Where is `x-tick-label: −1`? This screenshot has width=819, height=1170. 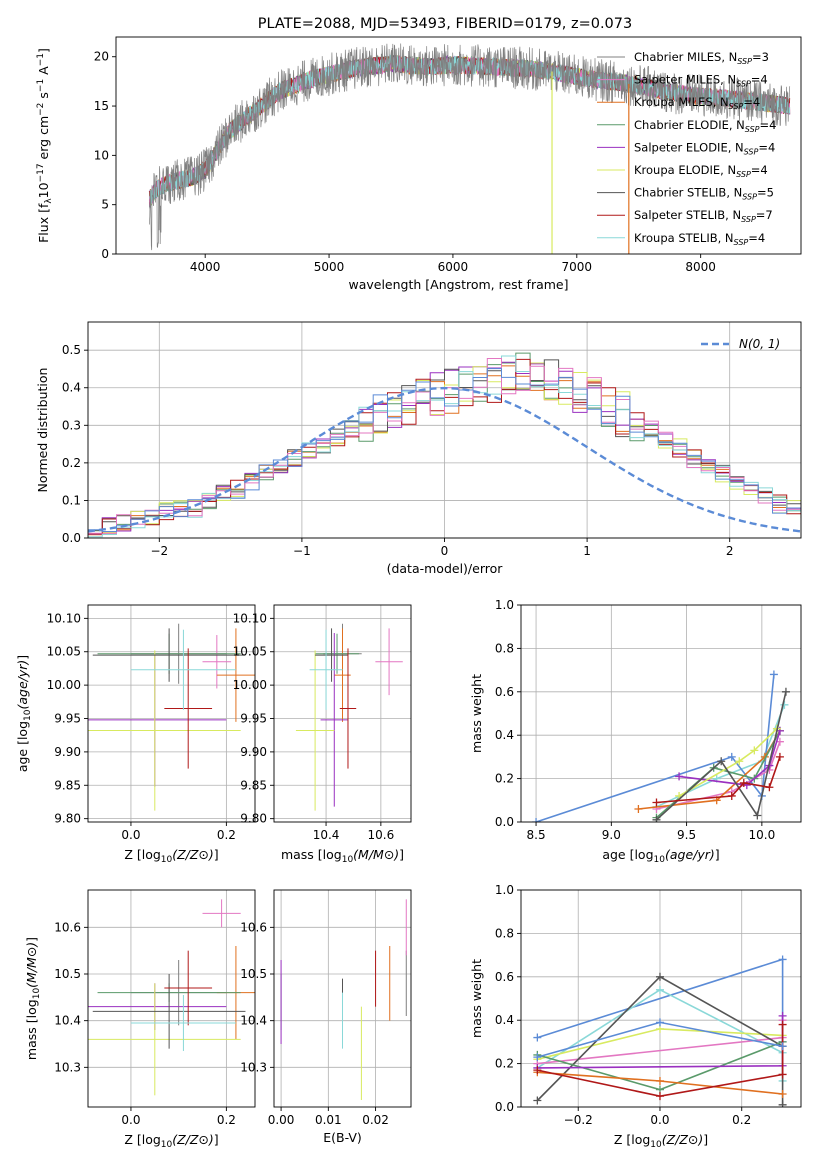
x-tick-label: −1 is located at coordinates (302, 551).